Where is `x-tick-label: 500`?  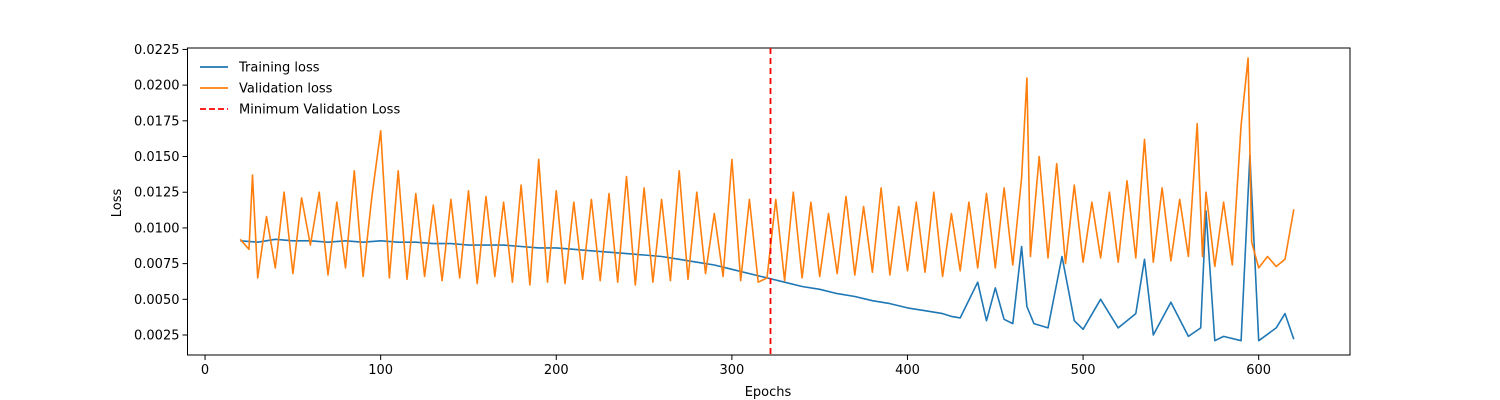
x-tick-label: 500 is located at coordinates (1083, 370).